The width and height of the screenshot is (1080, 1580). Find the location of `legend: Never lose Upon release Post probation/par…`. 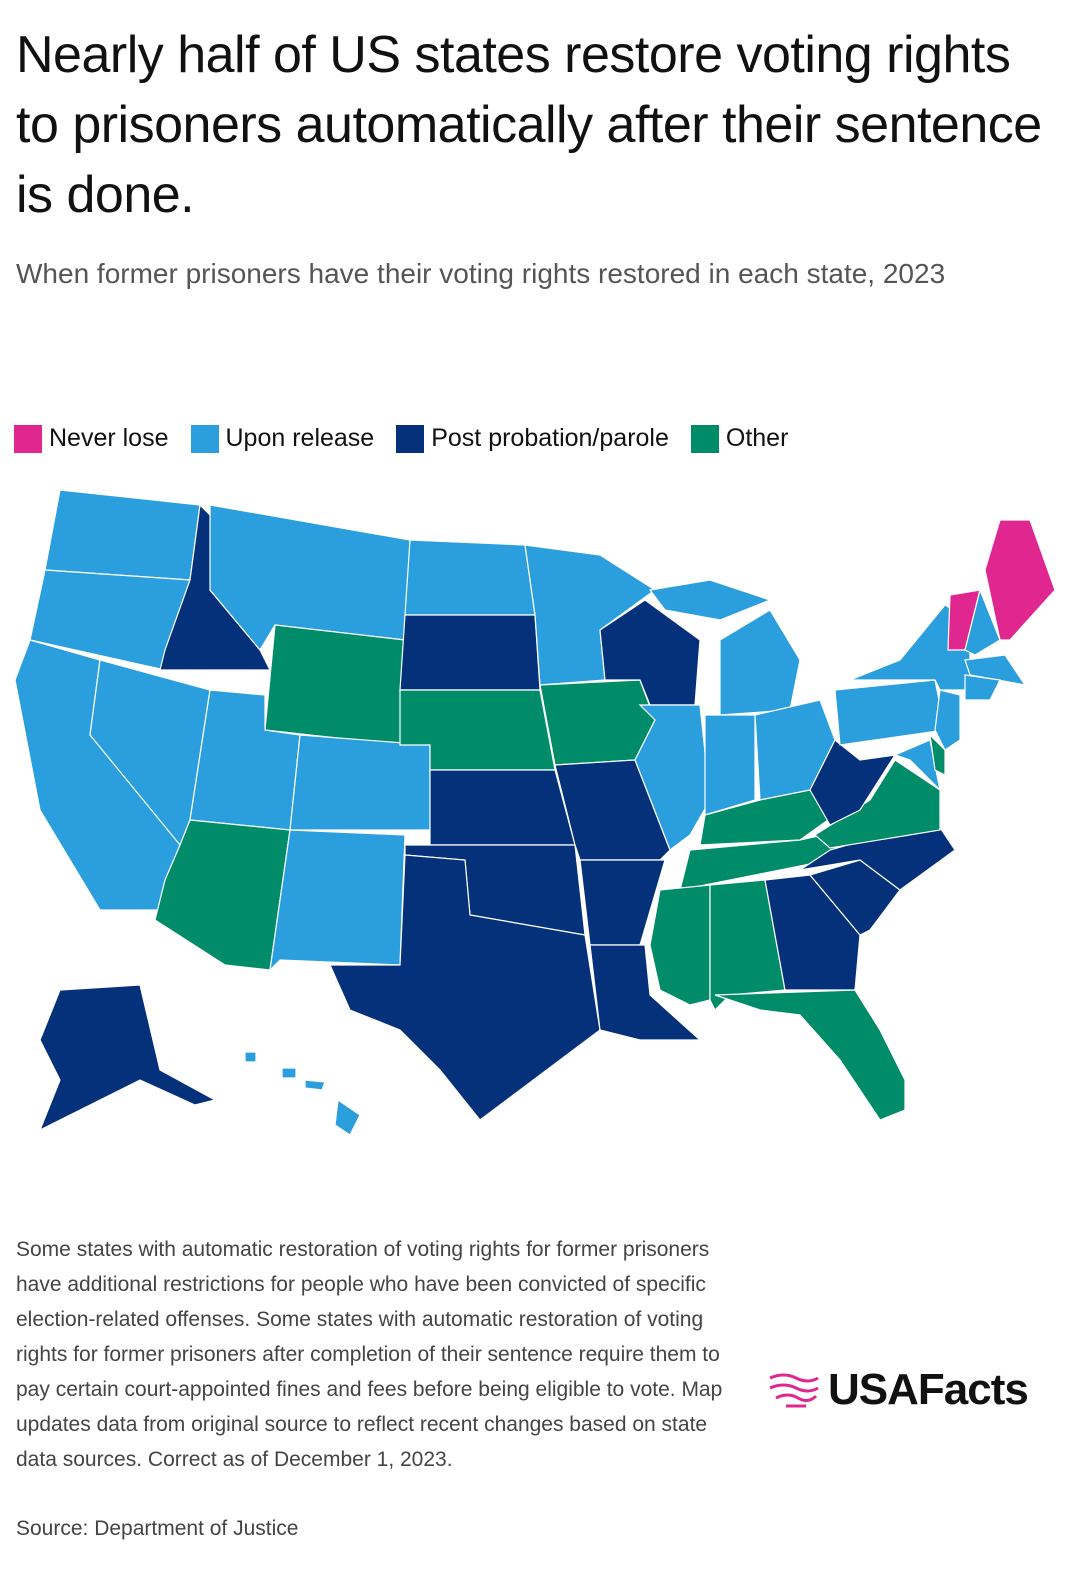

legend: Never lose Upon release Post probation/par… is located at coordinates (401, 438).